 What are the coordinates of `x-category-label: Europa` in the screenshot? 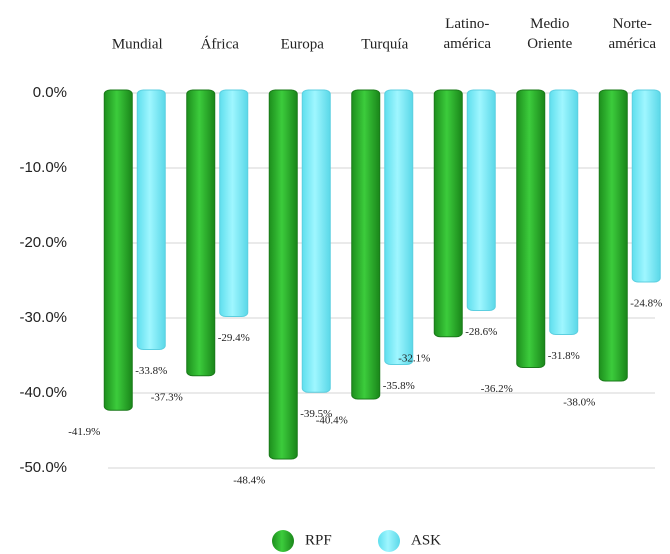 It's located at (303, 44).